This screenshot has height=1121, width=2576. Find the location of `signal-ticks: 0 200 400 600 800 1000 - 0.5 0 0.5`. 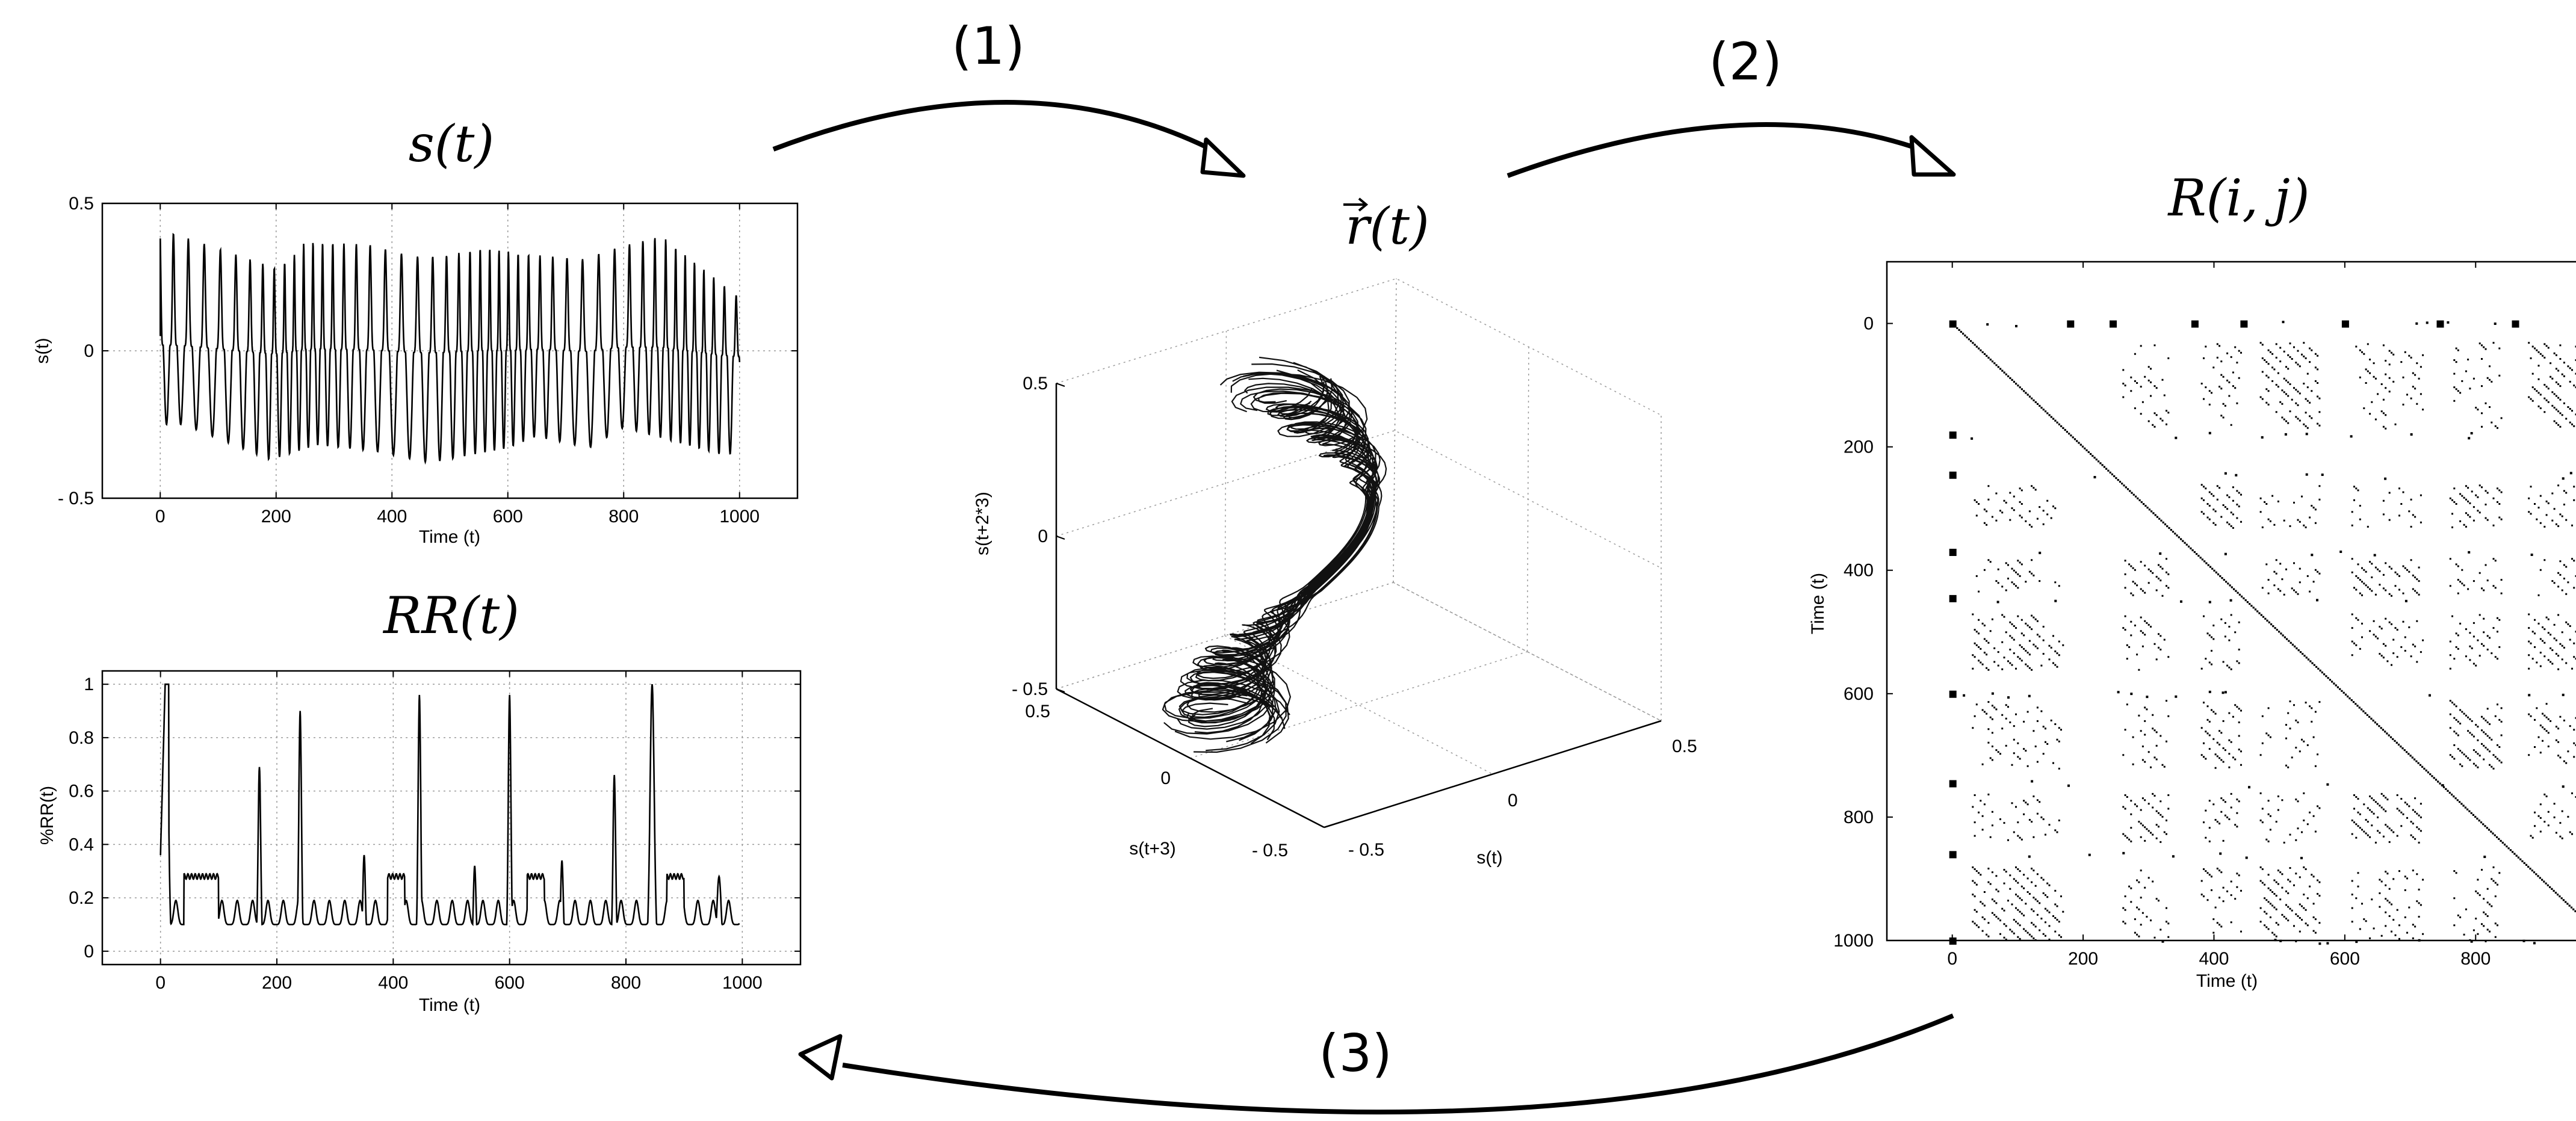

signal-ticks: 0 200 400 600 800 1000 - 0.5 0 0.5 is located at coordinates (427, 360).